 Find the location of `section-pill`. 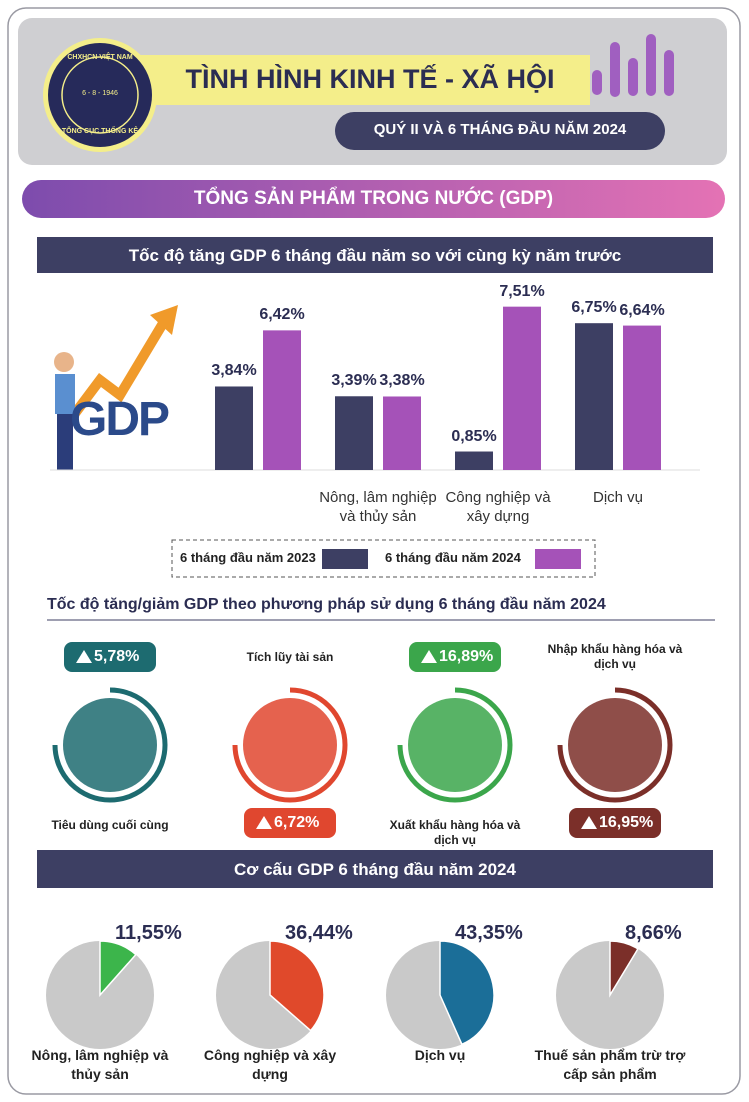

section-pill is located at coordinates (373, 199).